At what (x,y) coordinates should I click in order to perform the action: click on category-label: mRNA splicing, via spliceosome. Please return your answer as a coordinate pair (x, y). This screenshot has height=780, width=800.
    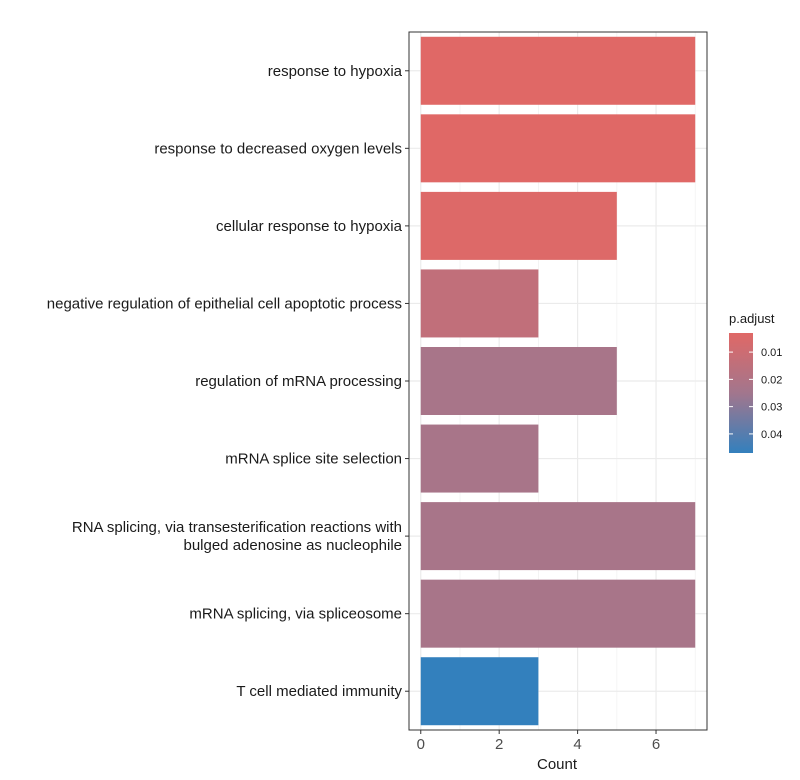
    Looking at the image, I should click on (295, 614).